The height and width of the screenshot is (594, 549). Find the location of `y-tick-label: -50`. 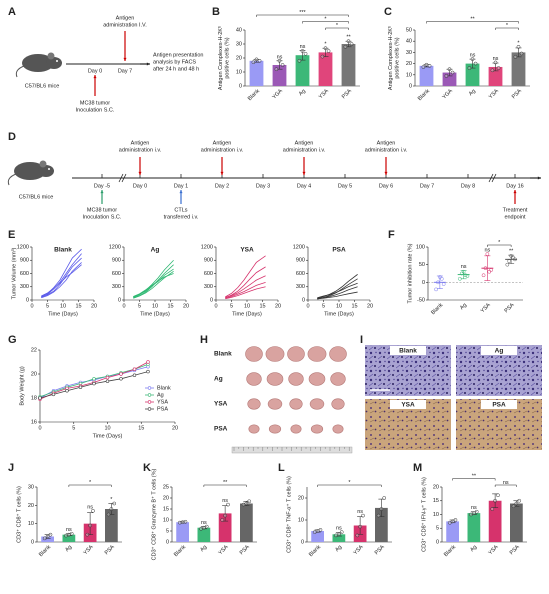

y-tick-label: -50 is located at coordinates (421, 300).